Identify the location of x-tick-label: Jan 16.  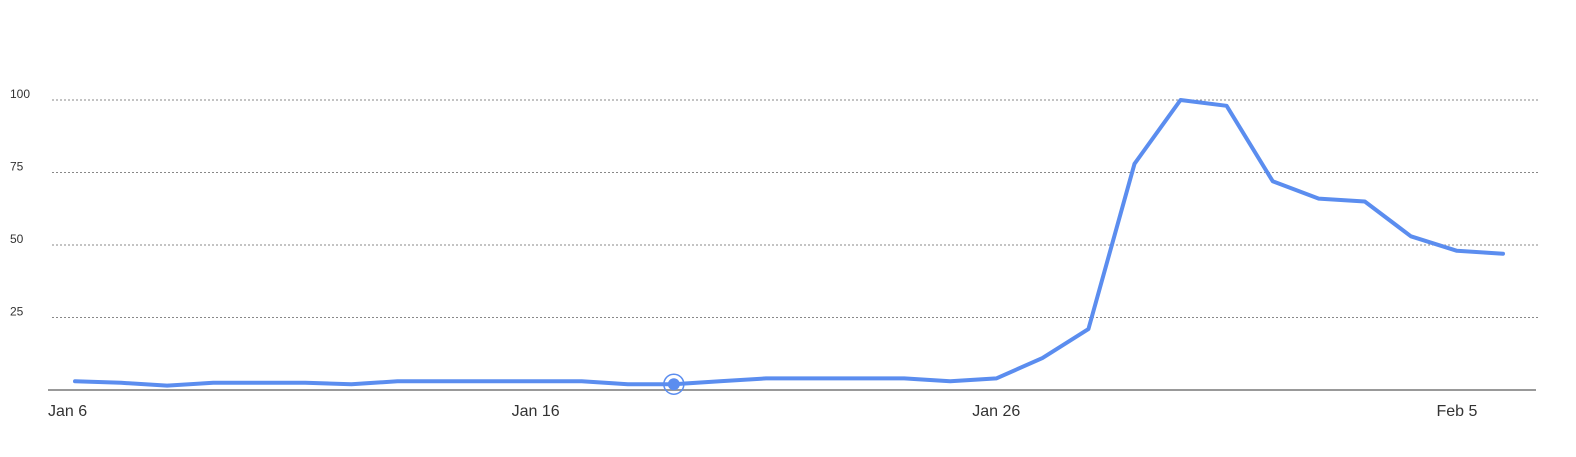
(536, 411).